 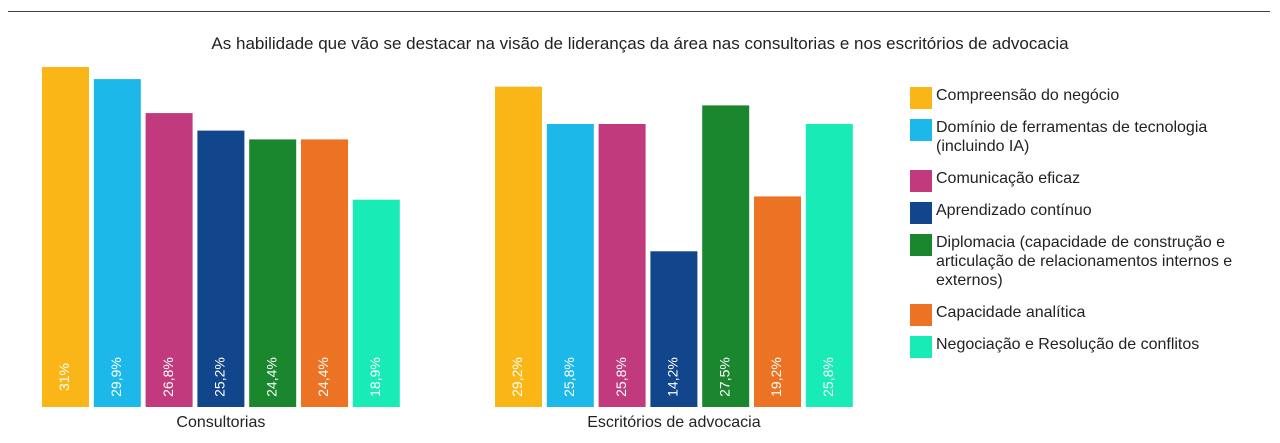 I want to click on legend-item: Compreensão do negócio, so click(x=1090, y=97).